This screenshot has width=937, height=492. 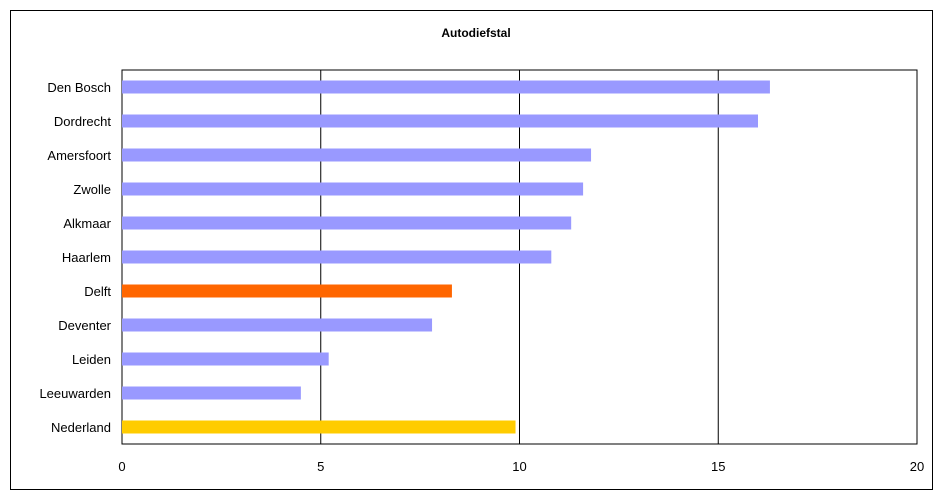 What do you see at coordinates (718, 466) in the screenshot?
I see `x-tick-label: 15` at bounding box center [718, 466].